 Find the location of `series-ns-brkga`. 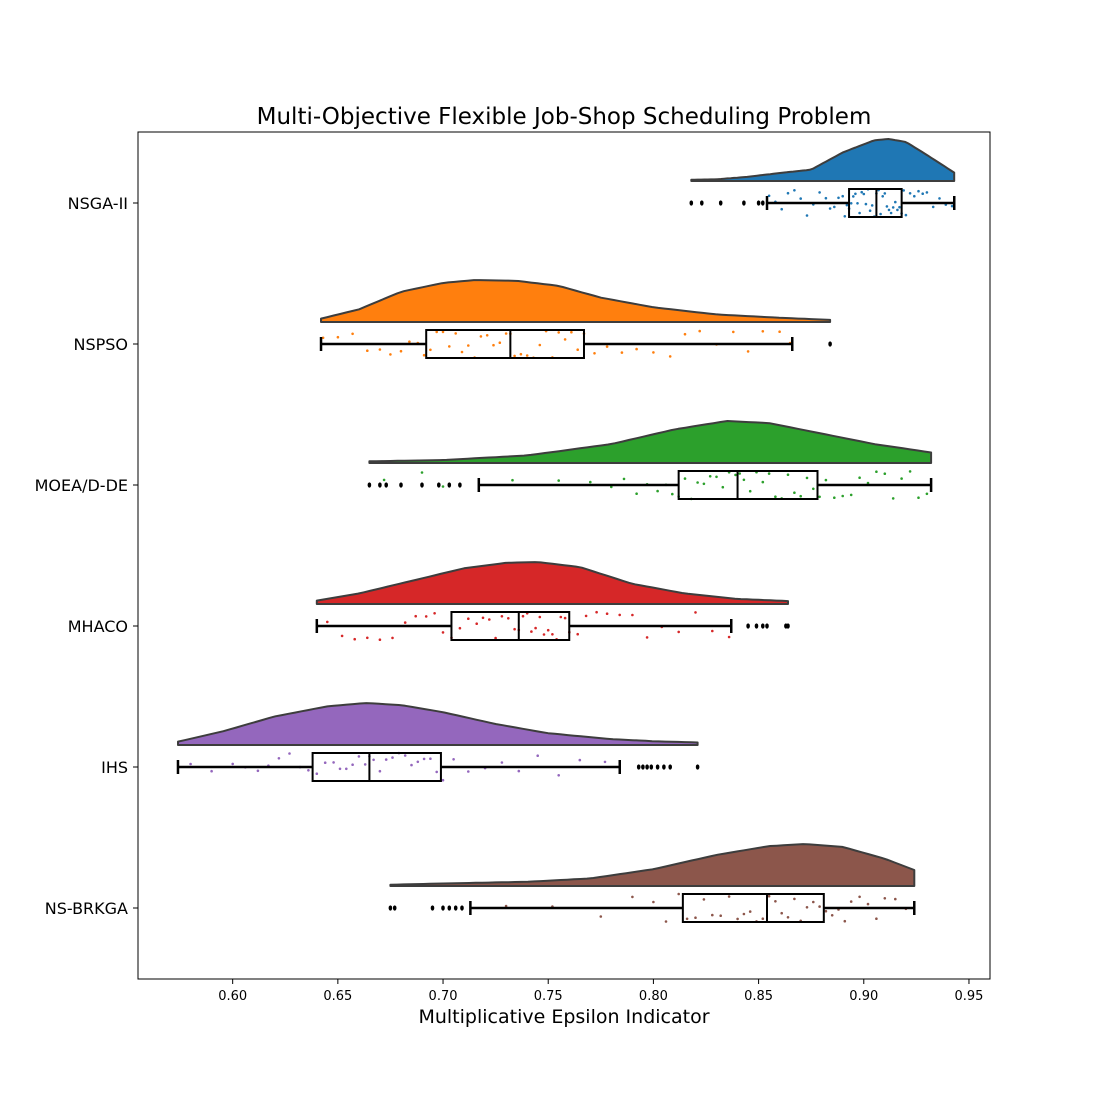

series-ns-brkga is located at coordinates (652, 883).